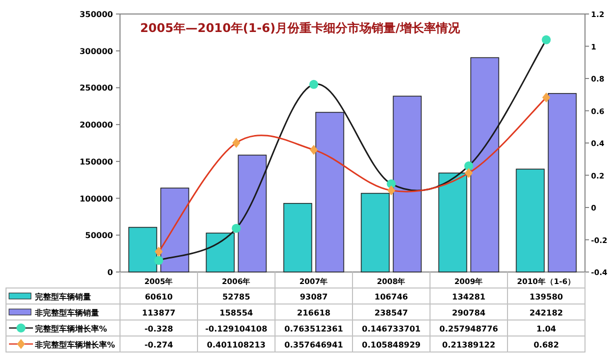  What do you see at coordinates (63, 297) in the screenshot?
I see `legend-label: 完整型车辆销量` at bounding box center [63, 297].